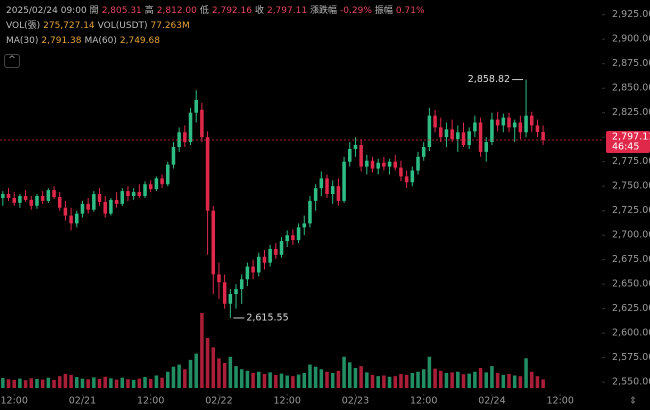 The width and height of the screenshot is (650, 410). What do you see at coordinates (631, 88) in the screenshot?
I see `y-tick-label: 2,850.00` at bounding box center [631, 88].